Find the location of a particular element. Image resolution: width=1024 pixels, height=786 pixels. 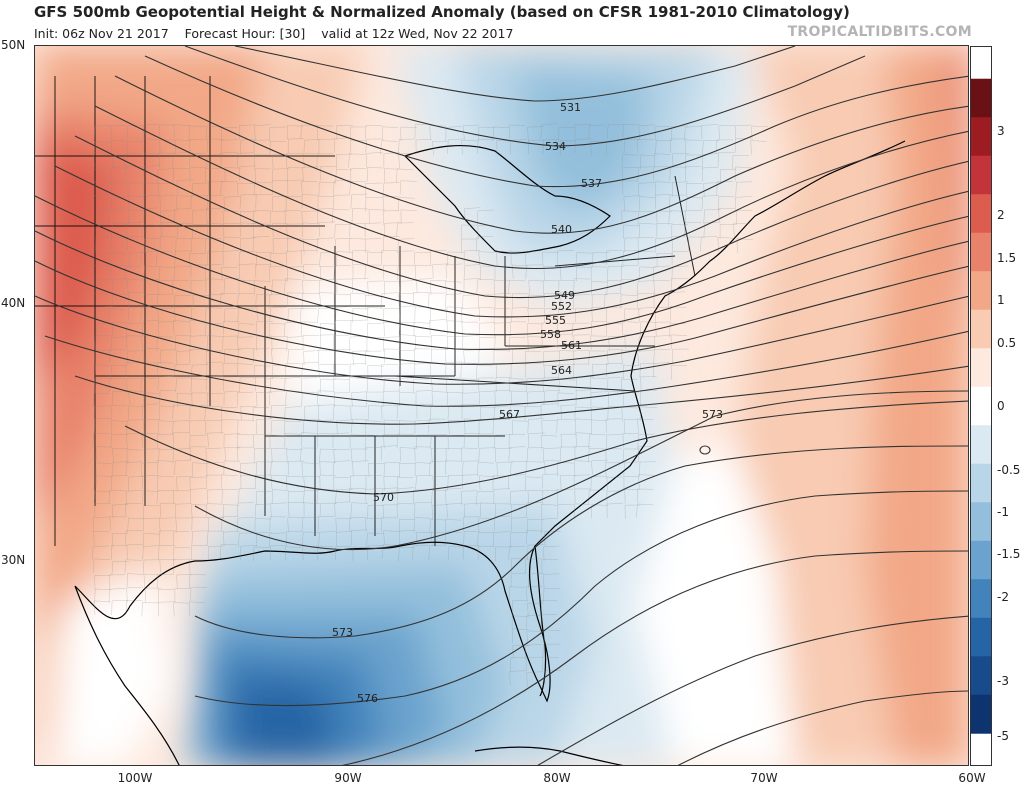

contour-label-564: 564 is located at coordinates (561, 370).